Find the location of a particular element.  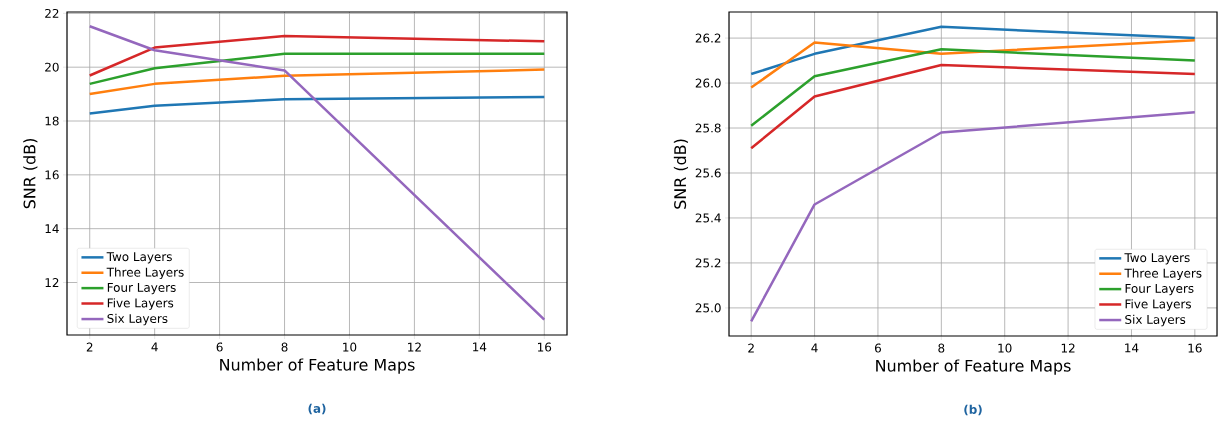

y-tick-label: 14 is located at coordinates (52, 229).